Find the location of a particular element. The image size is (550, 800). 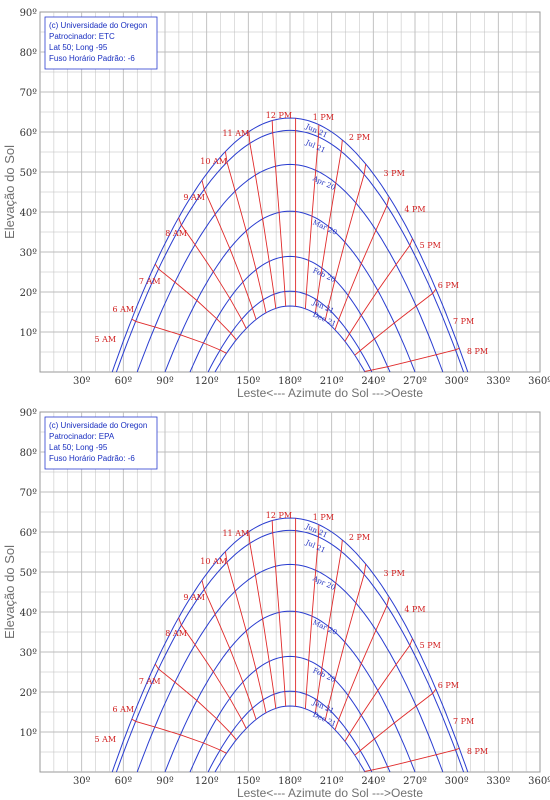

hour-label: 6 PM is located at coordinates (448, 285).